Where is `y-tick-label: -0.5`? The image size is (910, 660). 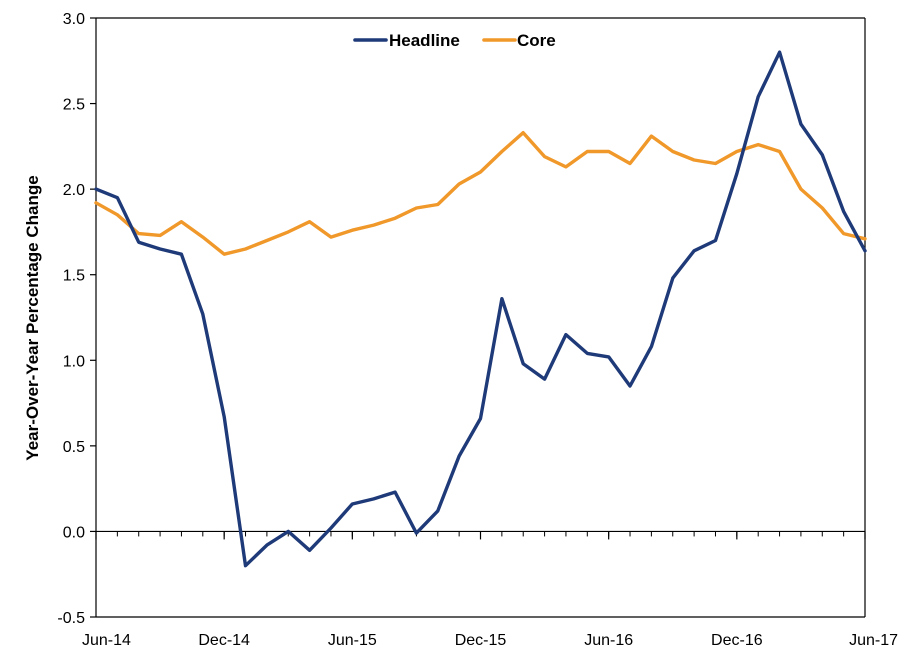 y-tick-label: -0.5 is located at coordinates (71, 618).